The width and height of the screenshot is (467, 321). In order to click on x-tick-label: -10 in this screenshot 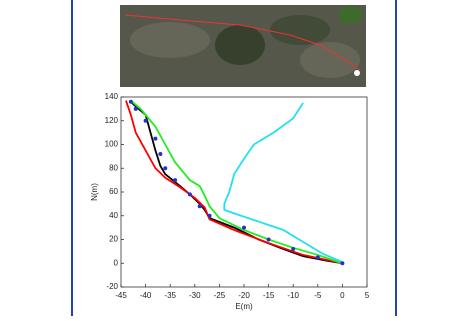, I will do `click(293, 295)`.